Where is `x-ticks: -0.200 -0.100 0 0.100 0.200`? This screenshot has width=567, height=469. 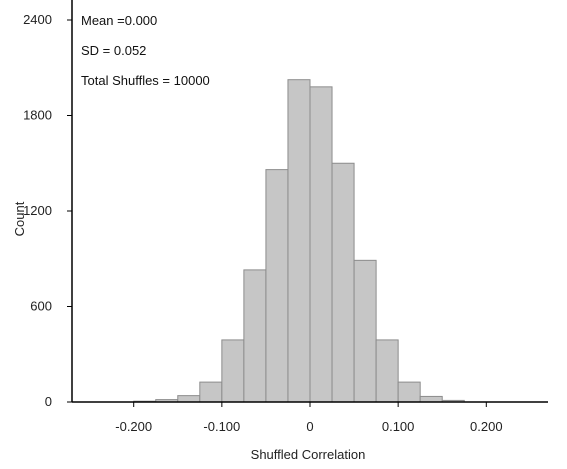
x-ticks: -0.200 -0.100 0 0.100 0.200 is located at coordinates (309, 418).